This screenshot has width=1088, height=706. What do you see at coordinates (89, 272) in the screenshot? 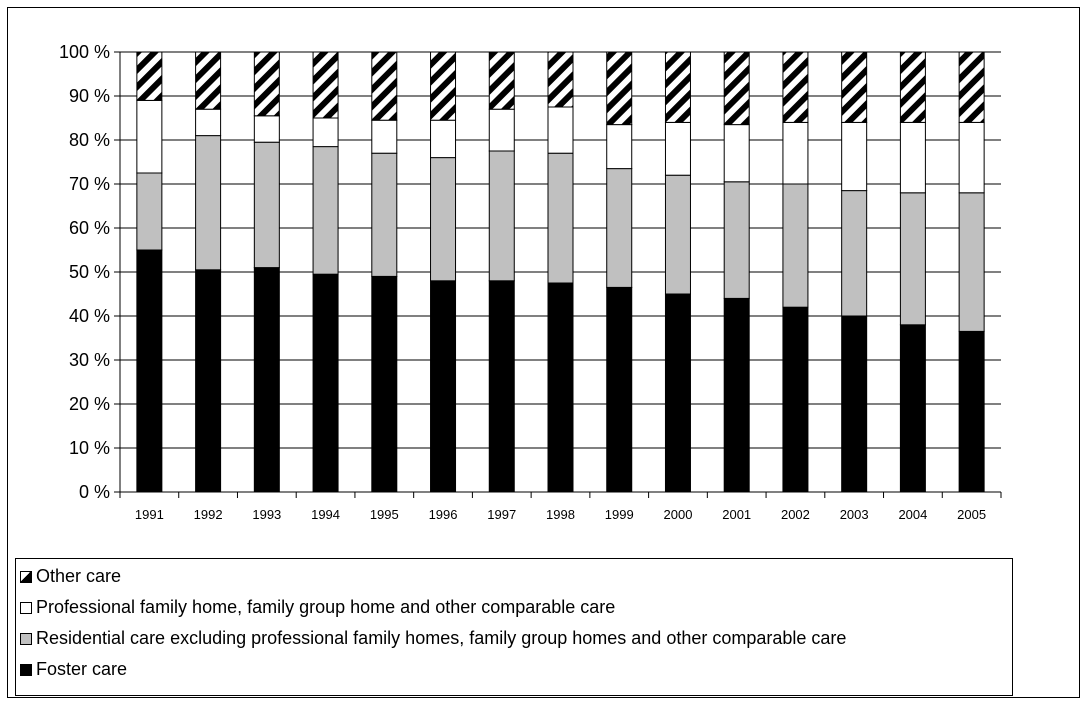
I see `y-tick-label: 50 %` at bounding box center [89, 272].